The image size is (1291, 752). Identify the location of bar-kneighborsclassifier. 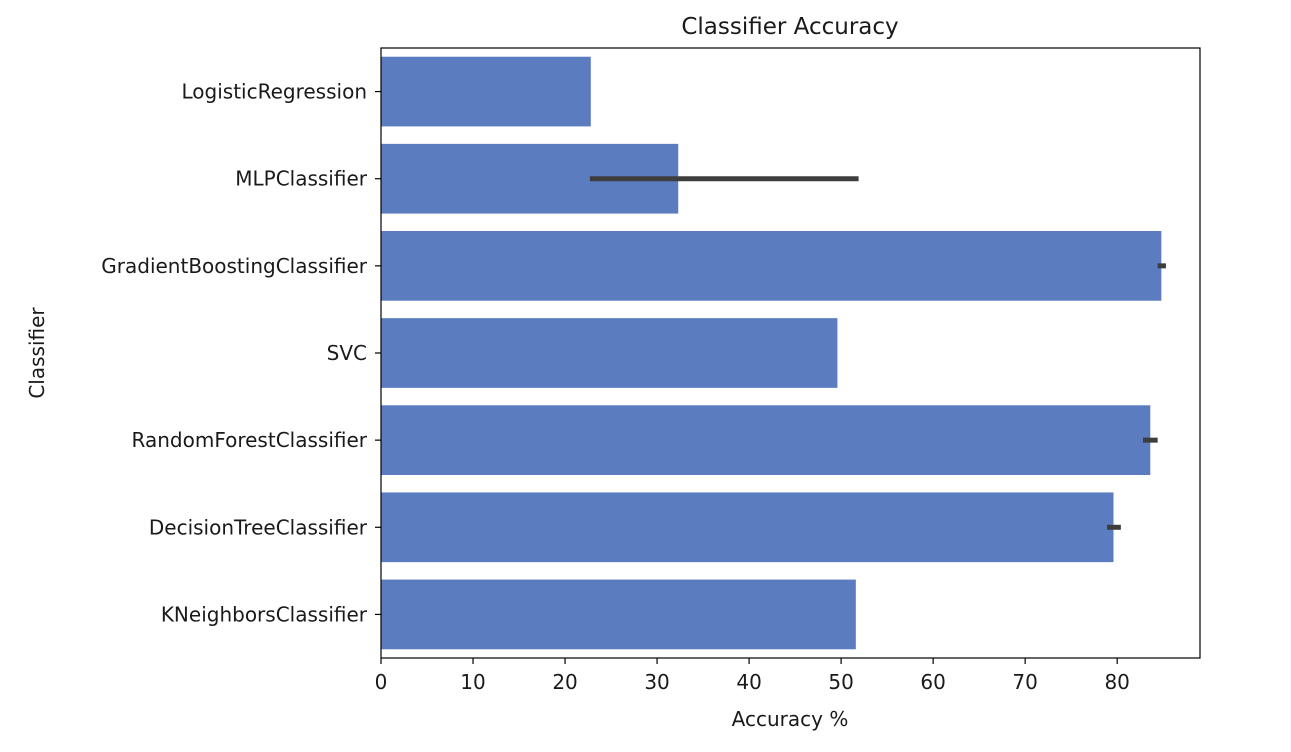
(618, 614).